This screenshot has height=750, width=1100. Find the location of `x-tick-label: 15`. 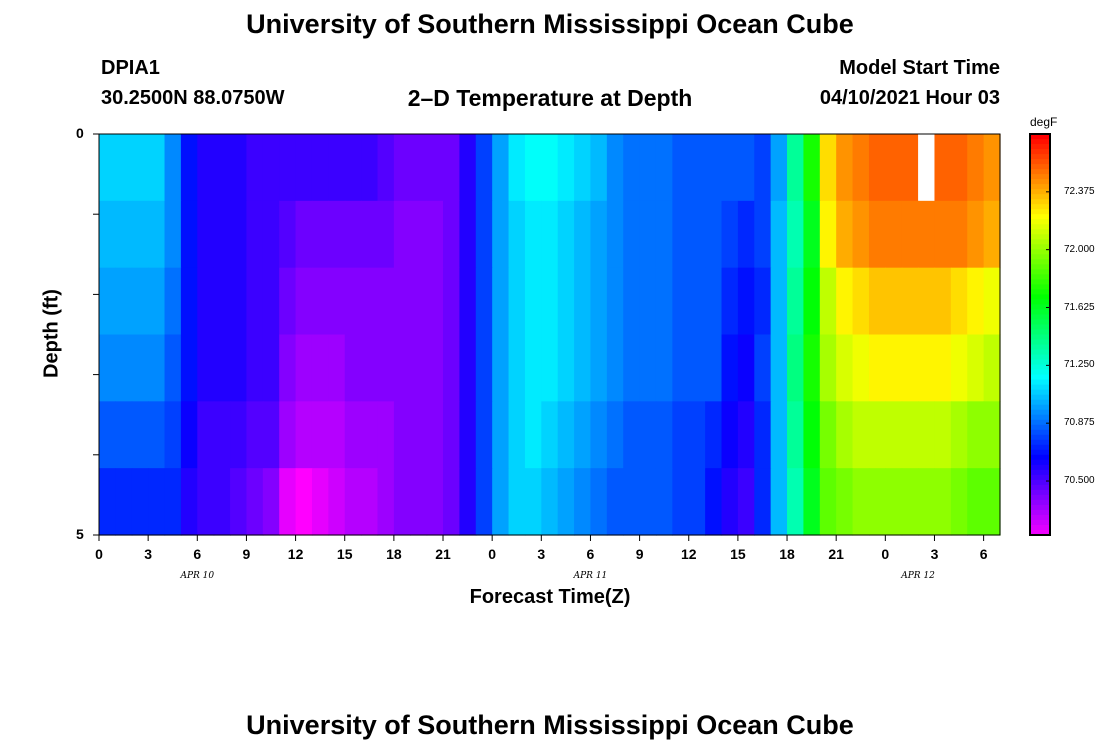

x-tick-label: 15 is located at coordinates (738, 554).